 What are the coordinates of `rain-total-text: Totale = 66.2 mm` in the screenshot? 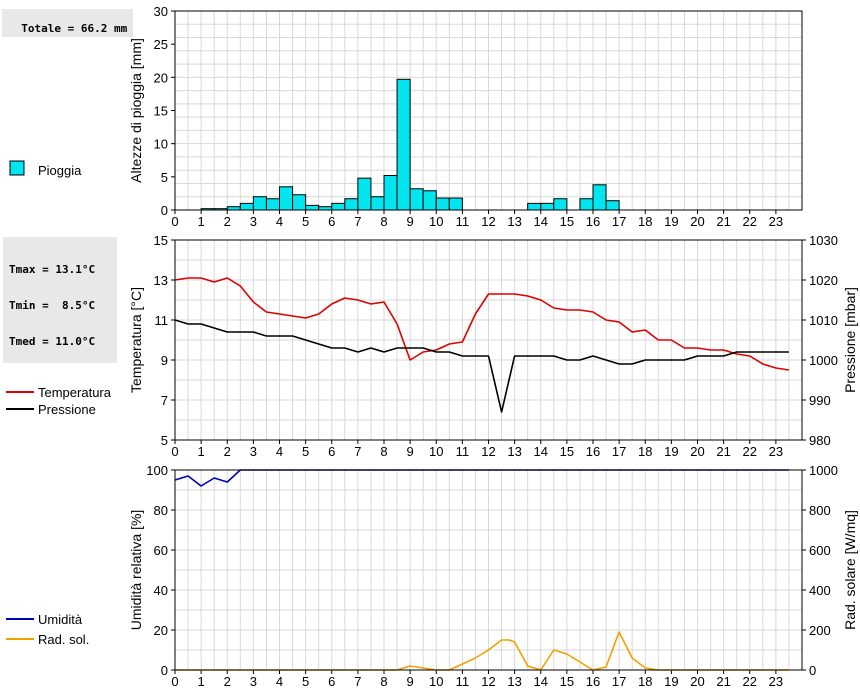 It's located at (74, 28).